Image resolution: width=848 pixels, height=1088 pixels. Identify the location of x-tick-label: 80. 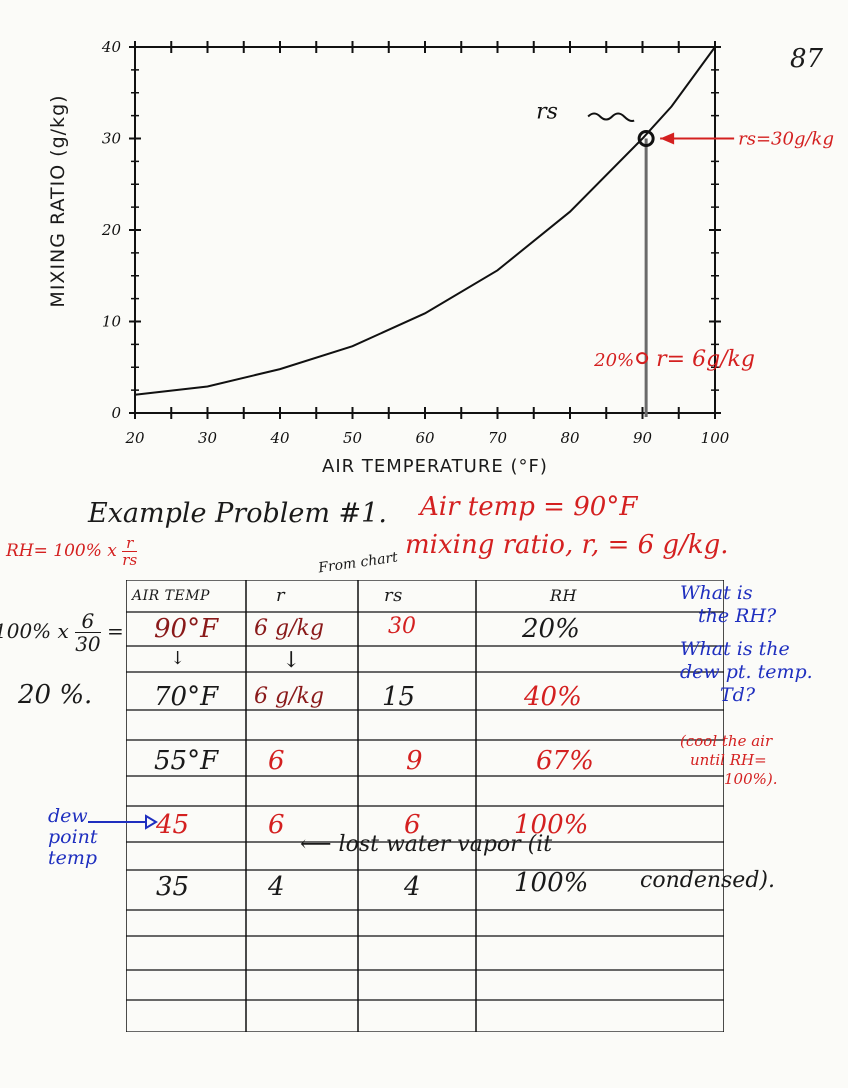
(570, 438).